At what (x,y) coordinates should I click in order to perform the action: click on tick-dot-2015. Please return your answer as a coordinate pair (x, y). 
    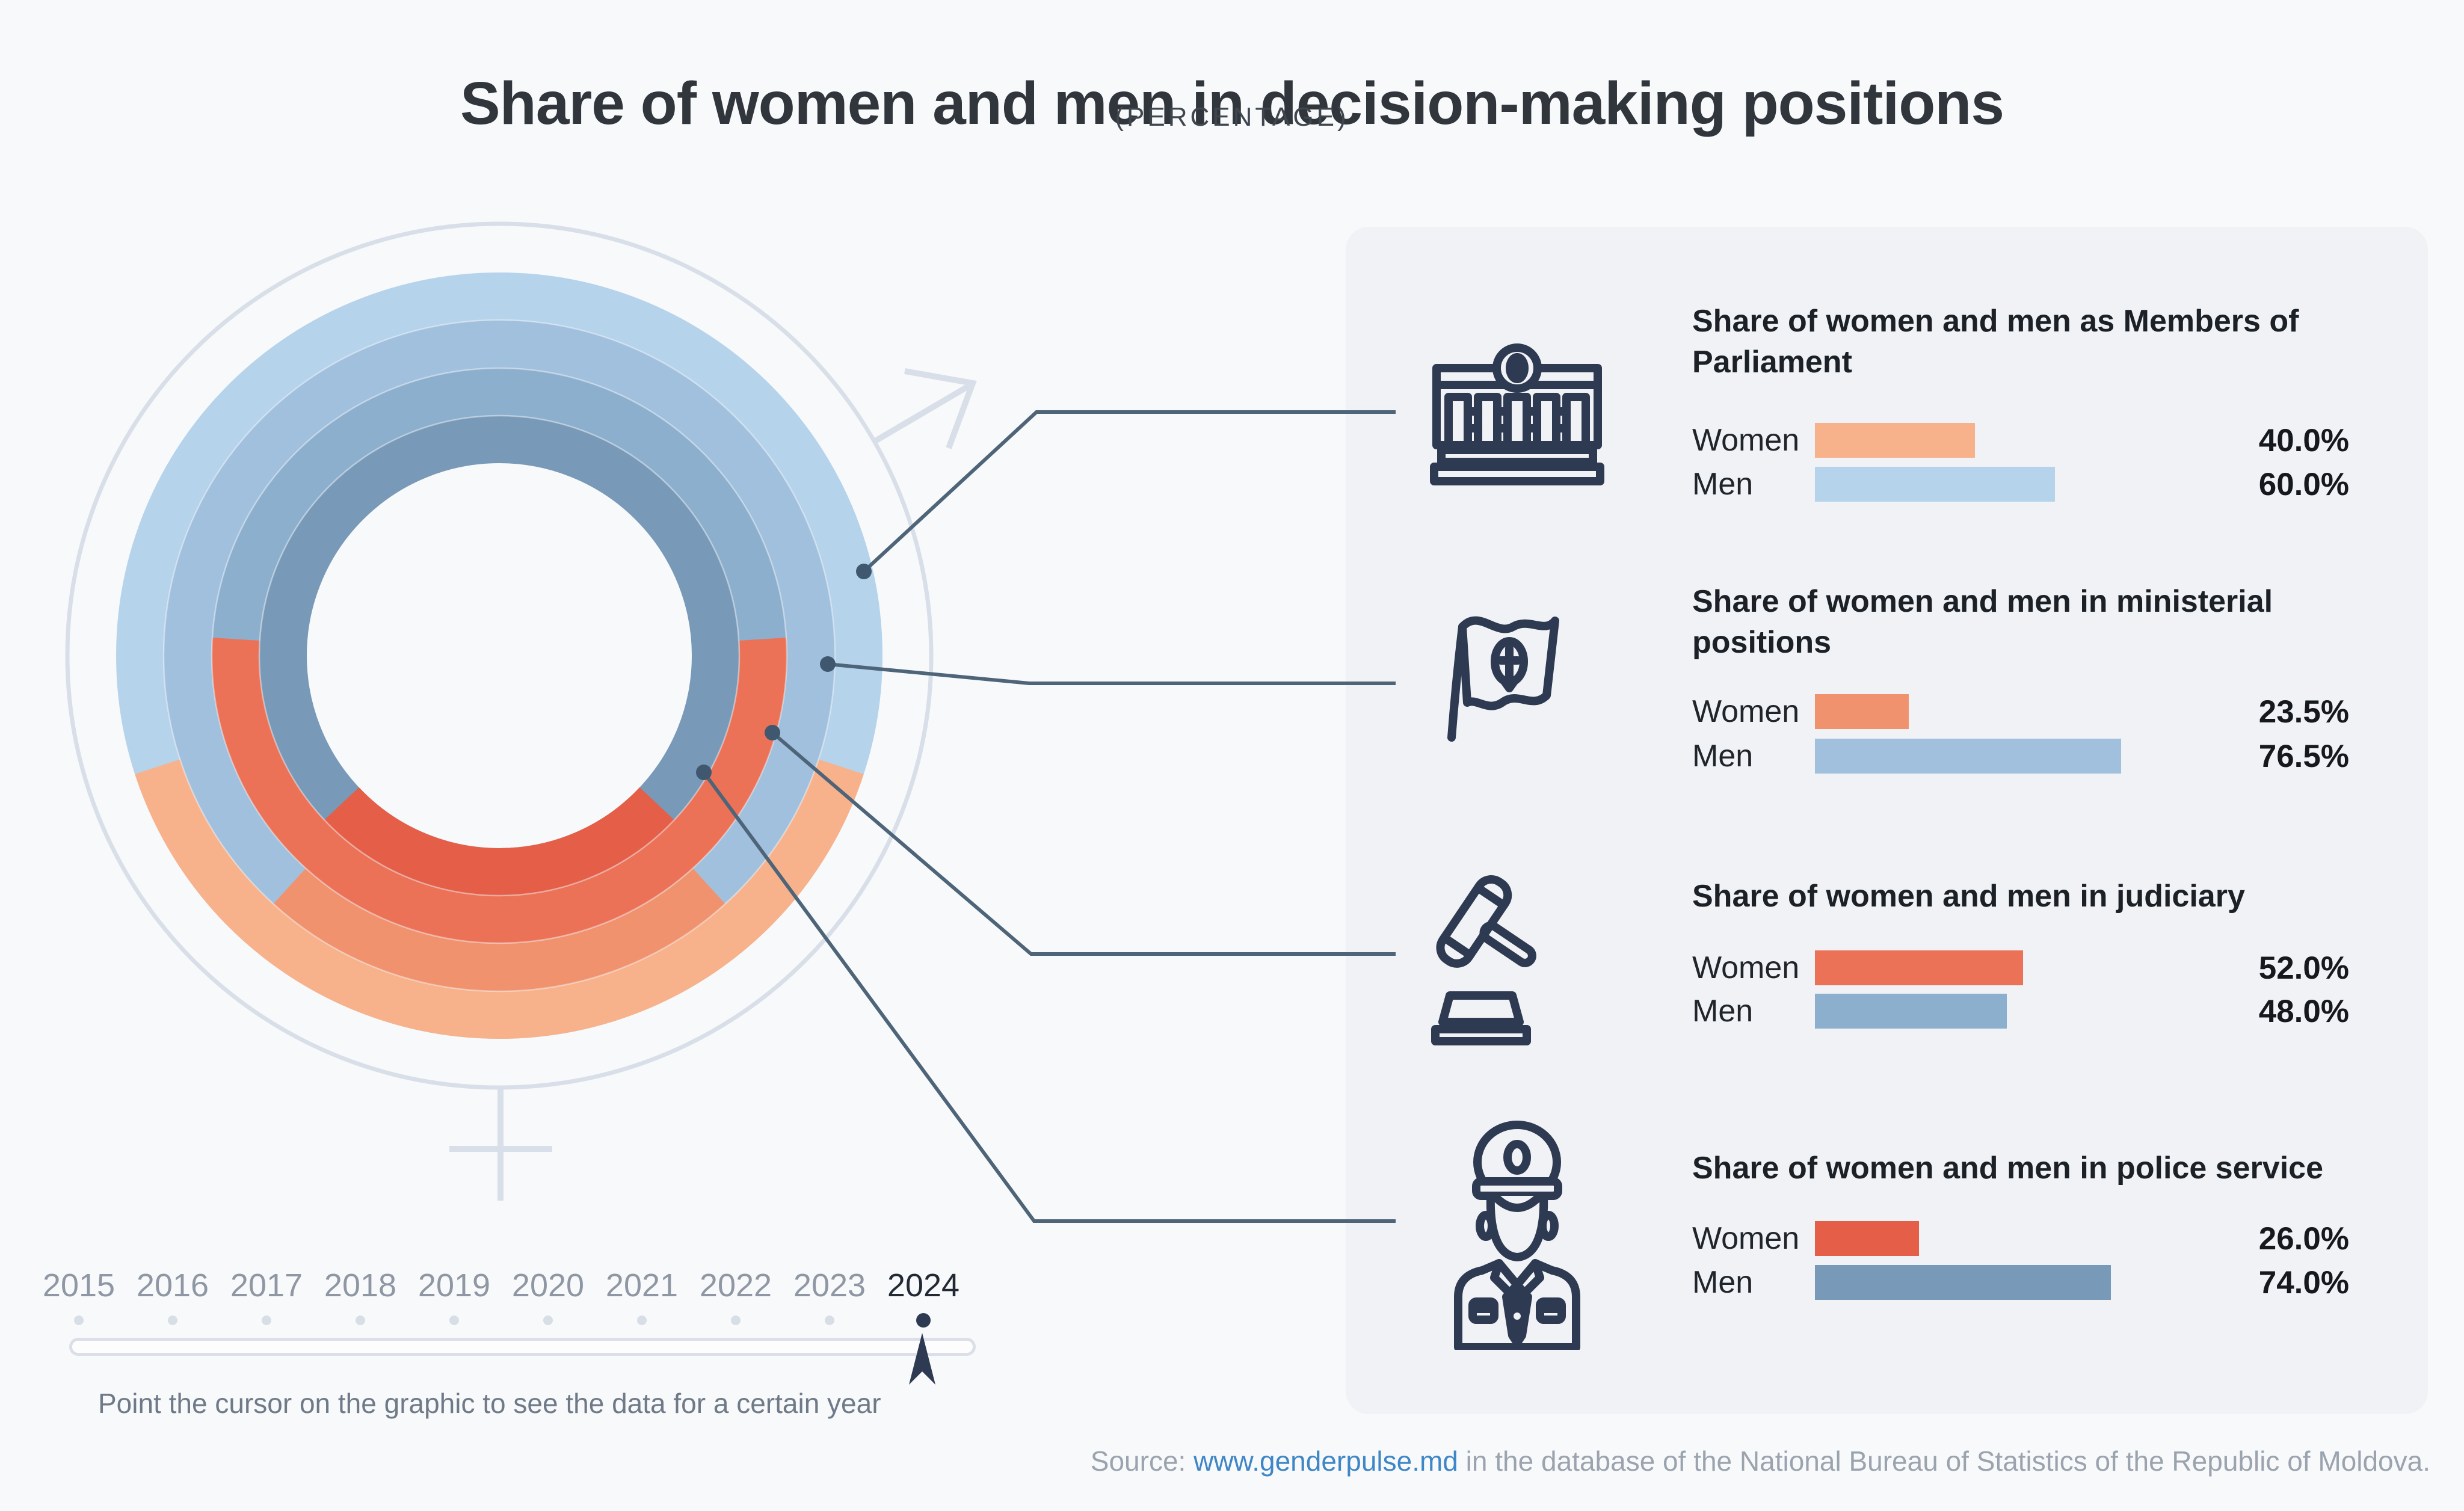
    Looking at the image, I should click on (79, 1320).